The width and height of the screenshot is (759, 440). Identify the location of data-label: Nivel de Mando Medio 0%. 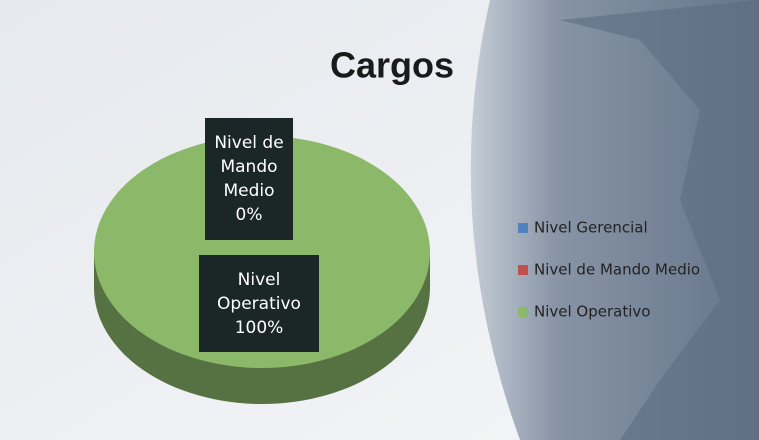
(249, 179).